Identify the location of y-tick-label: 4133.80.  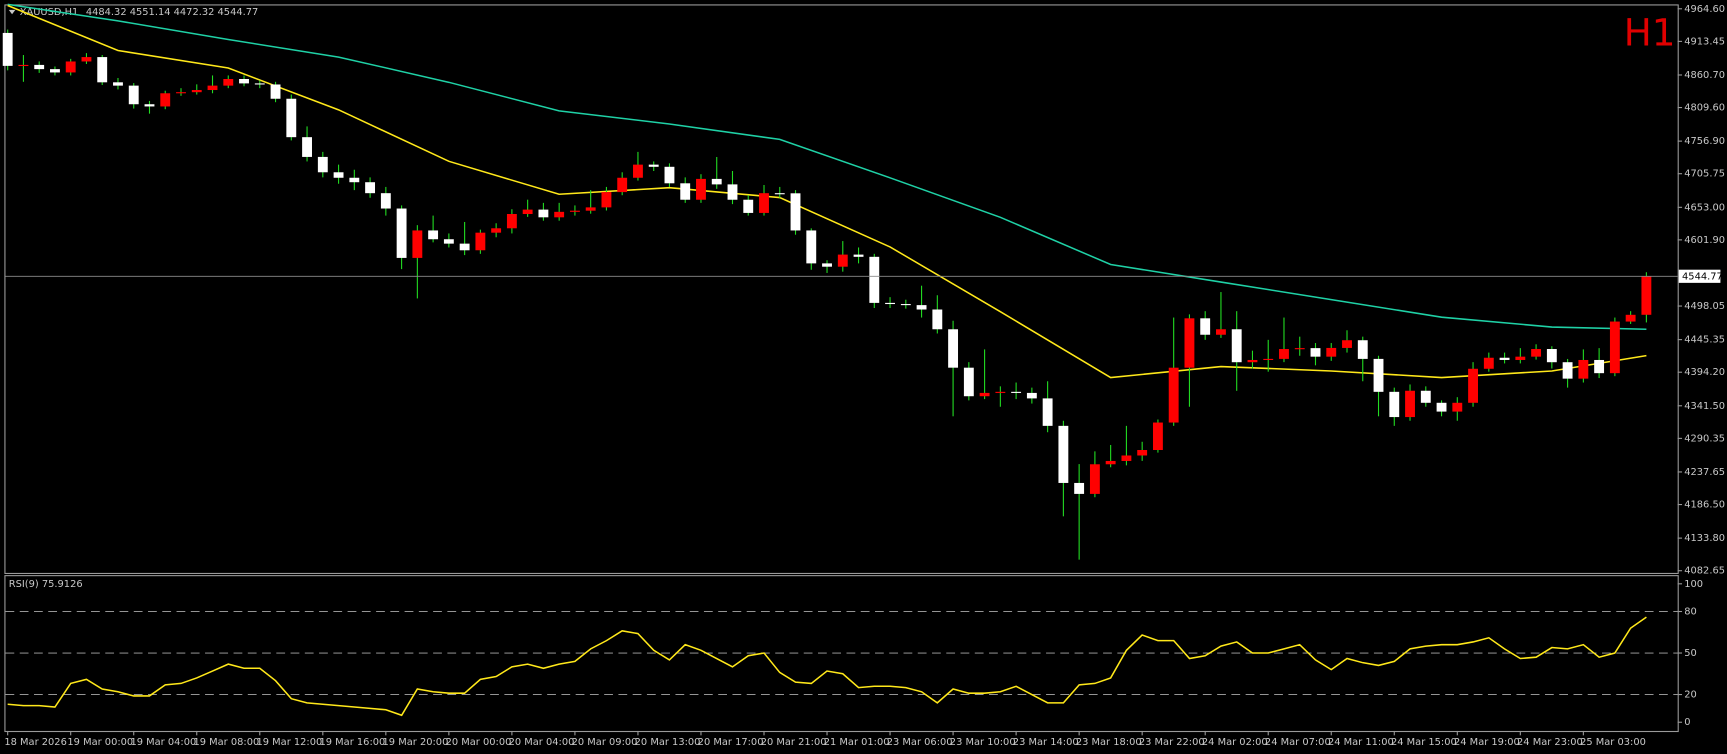
(1704, 538).